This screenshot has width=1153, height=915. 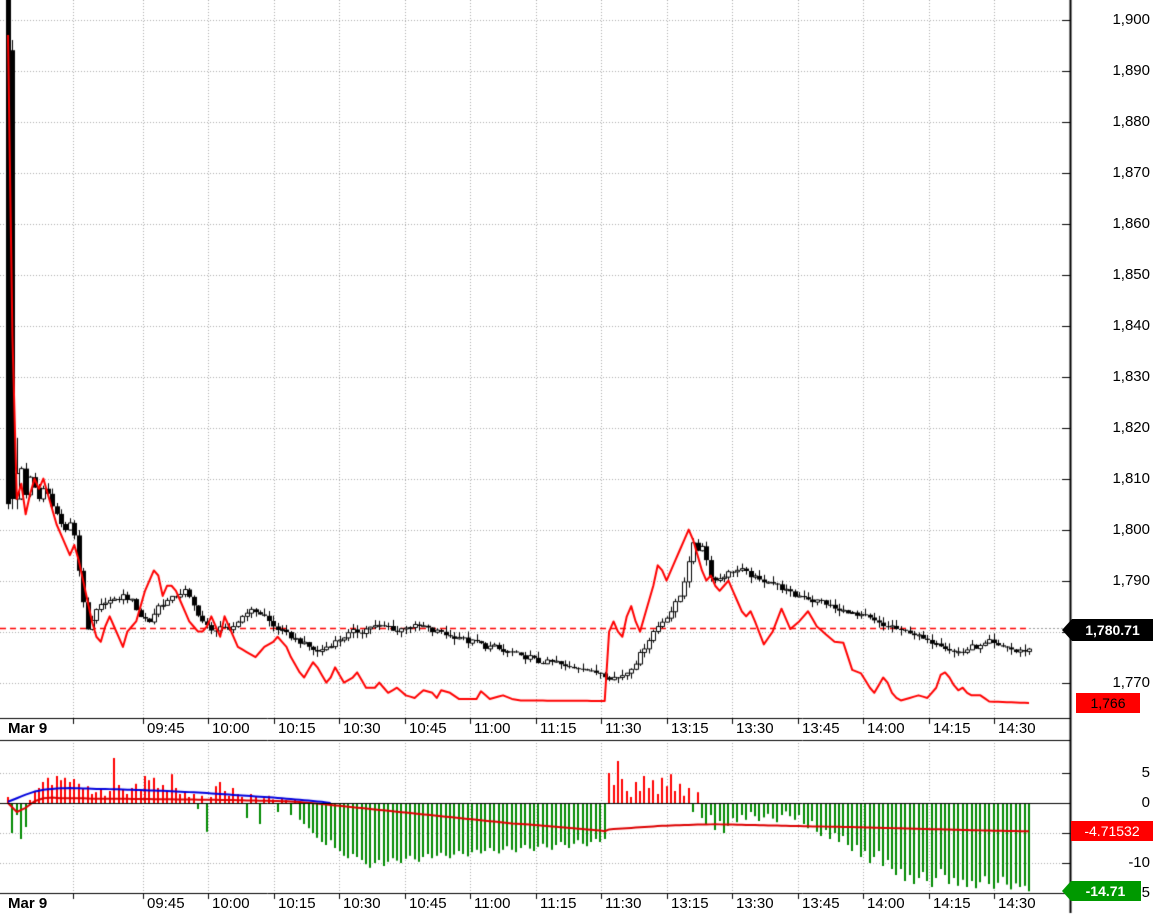 What do you see at coordinates (1105, 891) in the screenshot?
I see `indicator-histogram-value: -14.71` at bounding box center [1105, 891].